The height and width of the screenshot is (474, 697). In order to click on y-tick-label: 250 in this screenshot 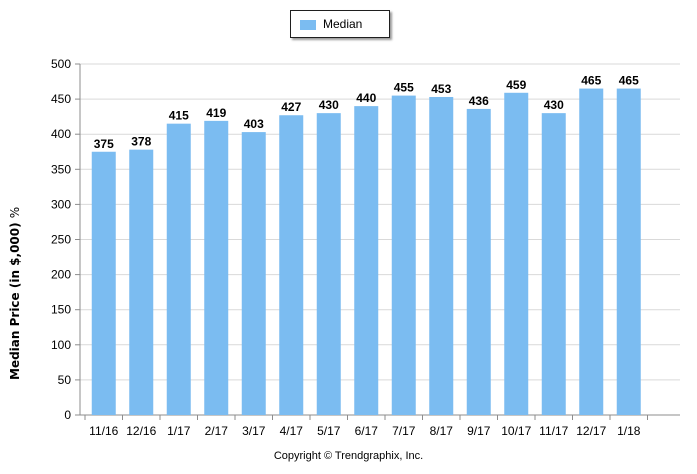, I will do `click(61, 240)`.